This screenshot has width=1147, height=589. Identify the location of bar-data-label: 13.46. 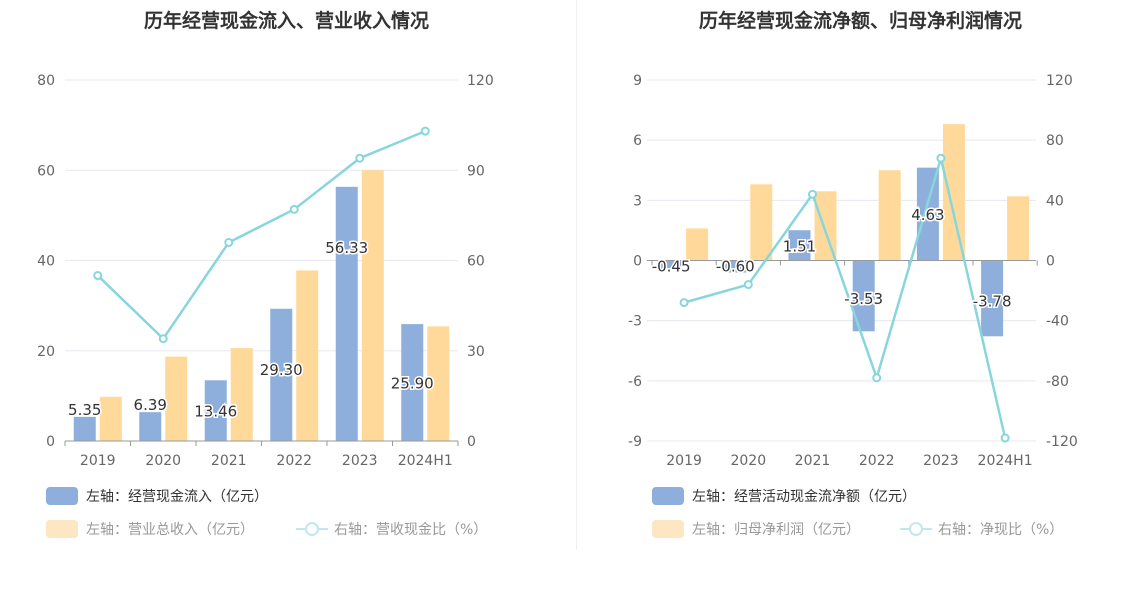
(215, 412).